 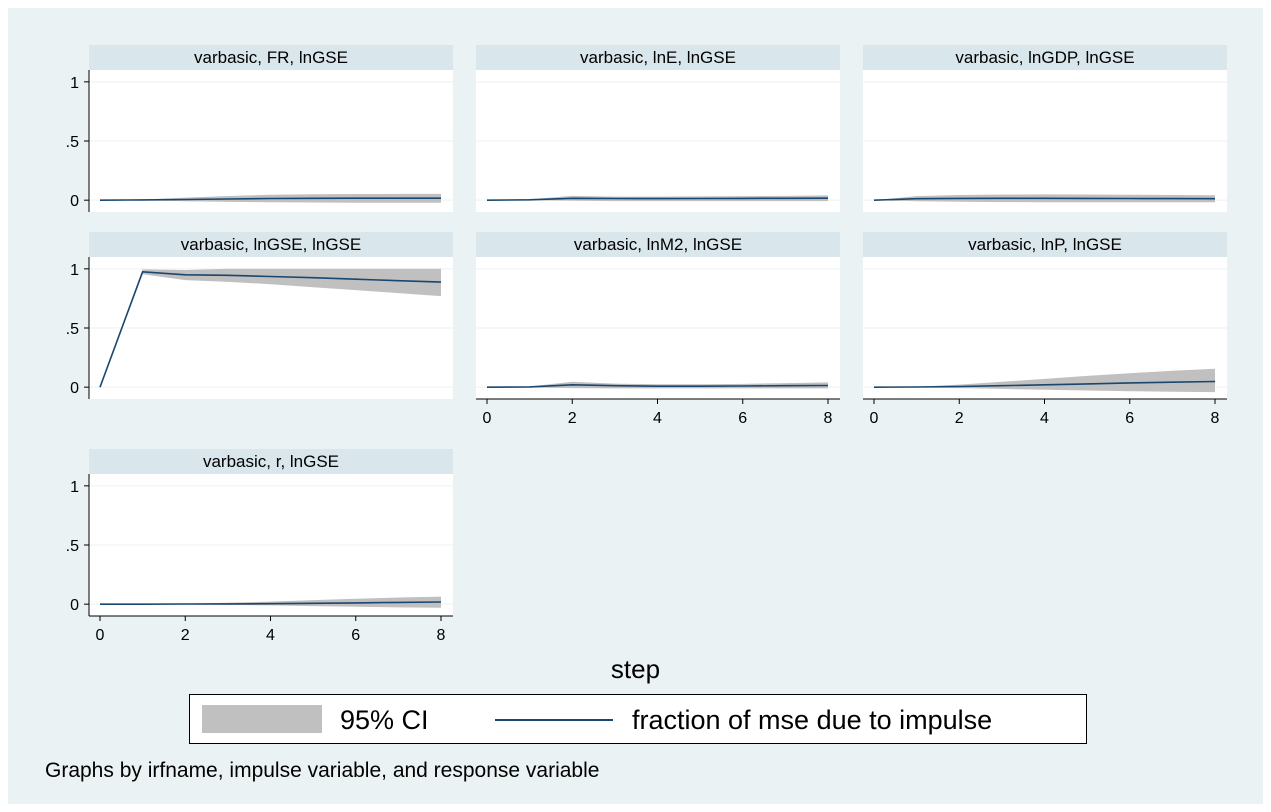 I want to click on panel-title: varbasic, lnGDP, lnGSE, so click(x=1044, y=57).